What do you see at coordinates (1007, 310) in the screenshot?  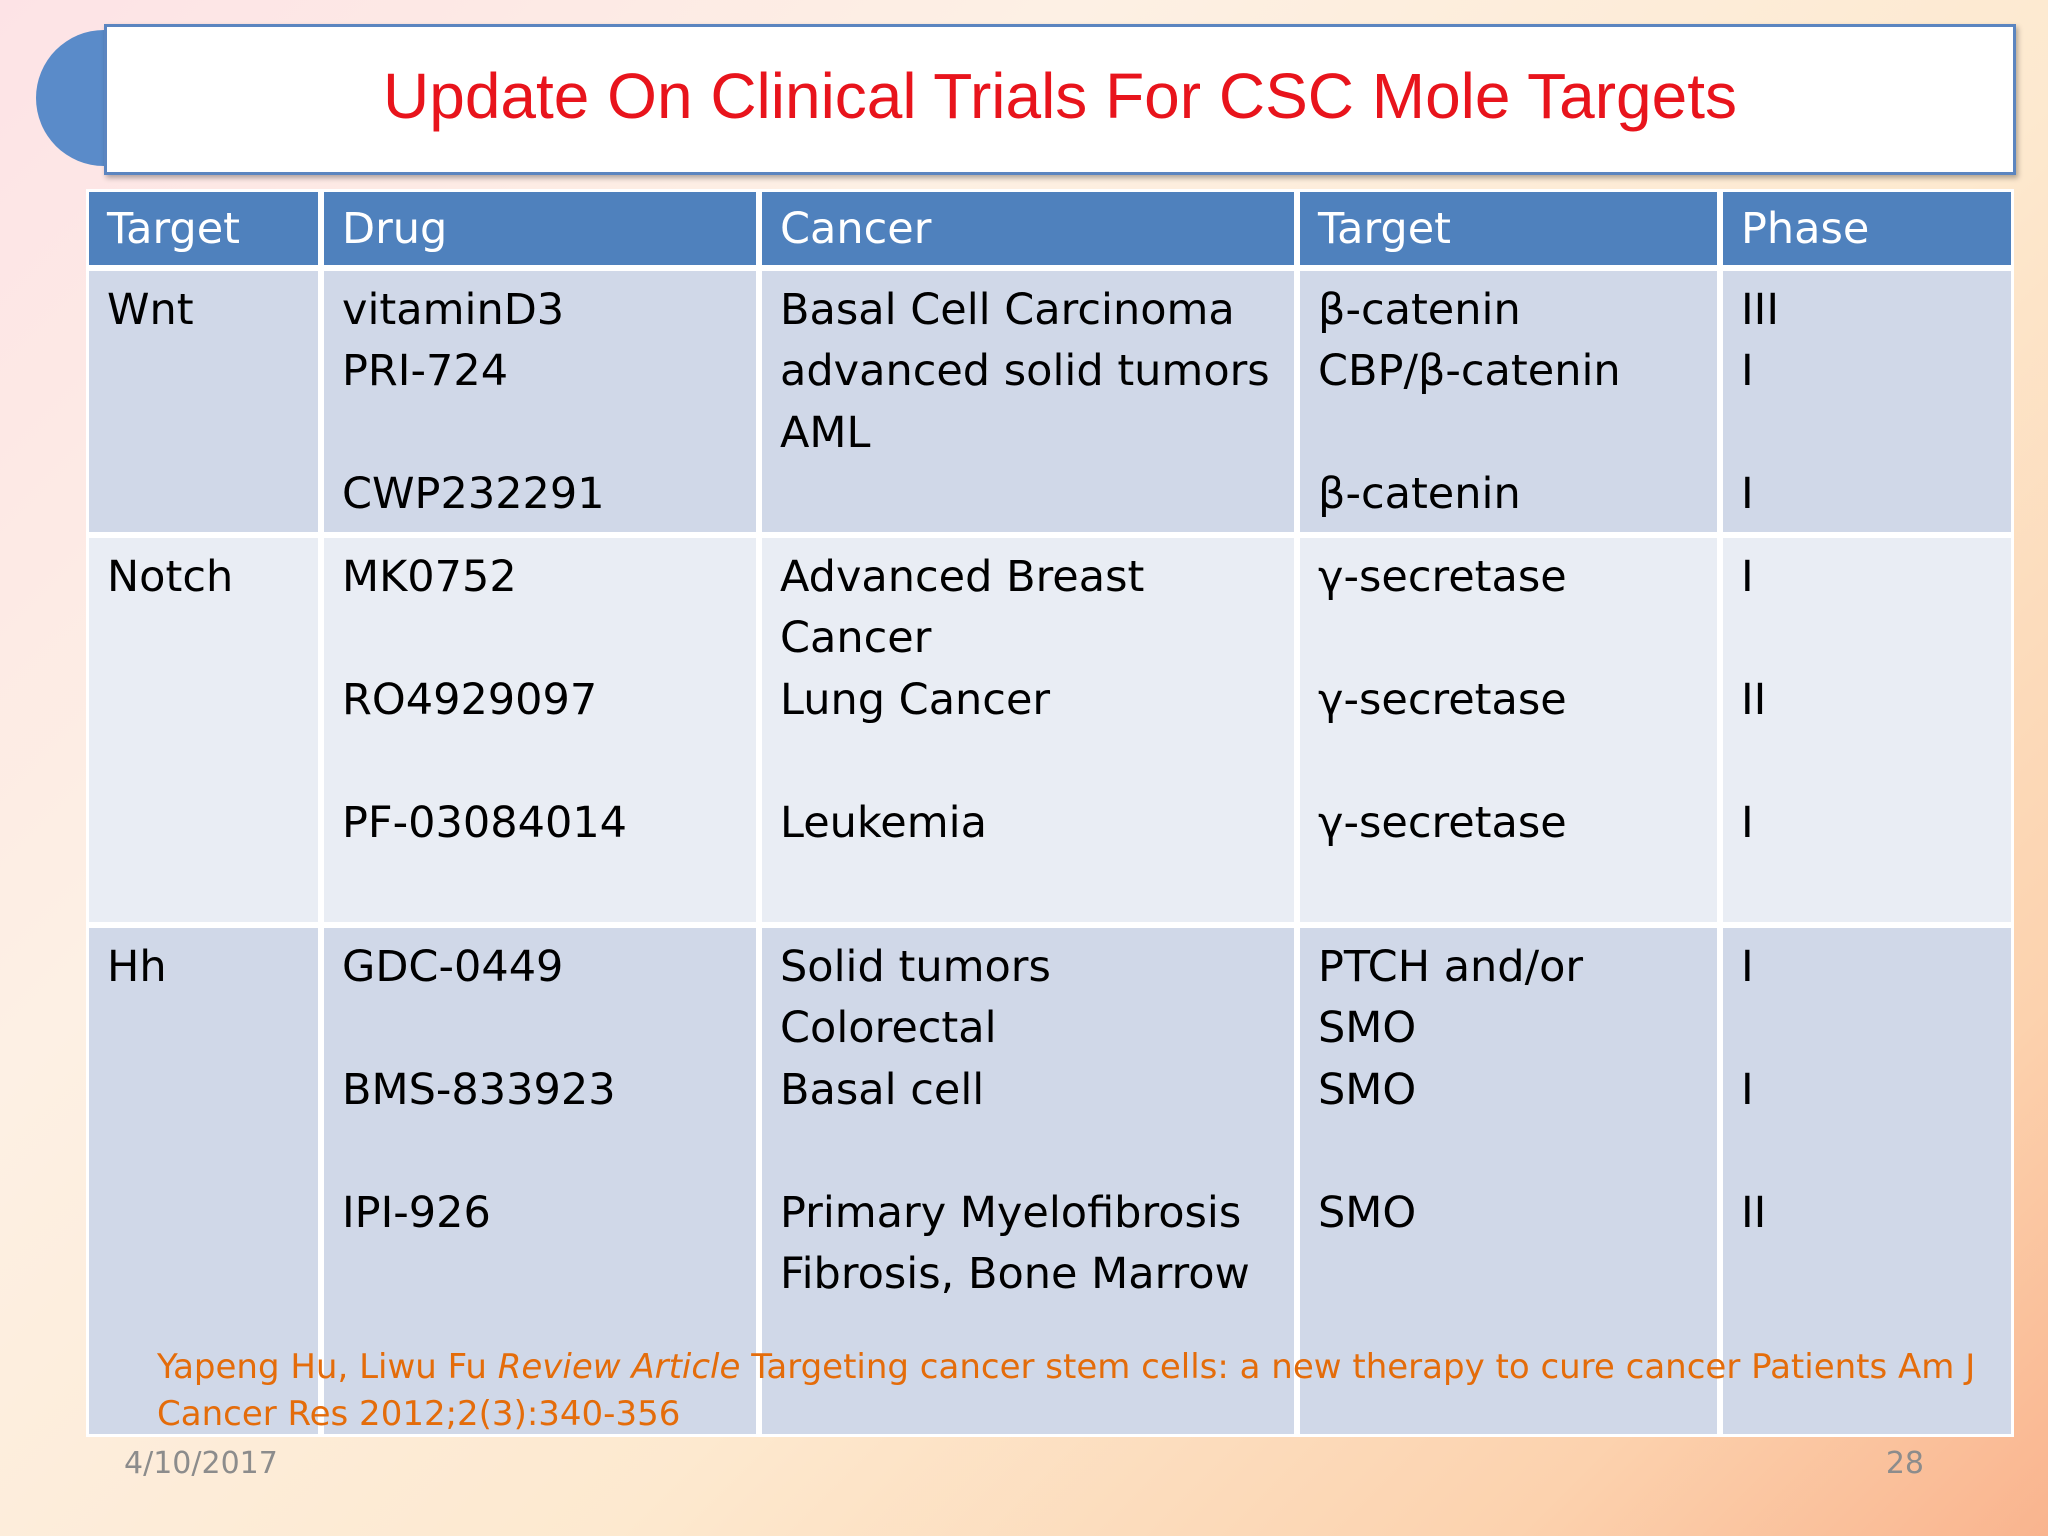 I see `cell-text: Basal Cell Carcinoma` at bounding box center [1007, 310].